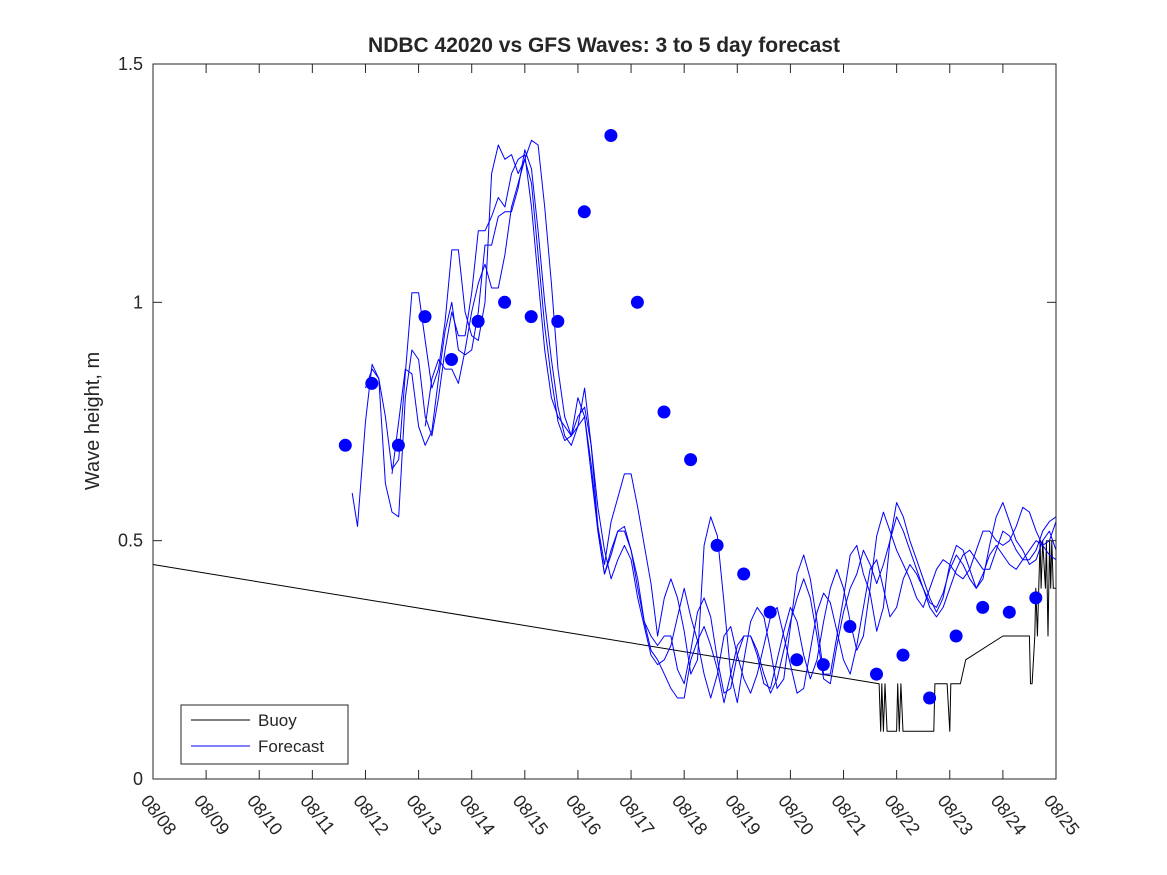 Image resolution: width=1167 pixels, height=875 pixels. I want to click on y-tick-label: 1.5, so click(130, 64).